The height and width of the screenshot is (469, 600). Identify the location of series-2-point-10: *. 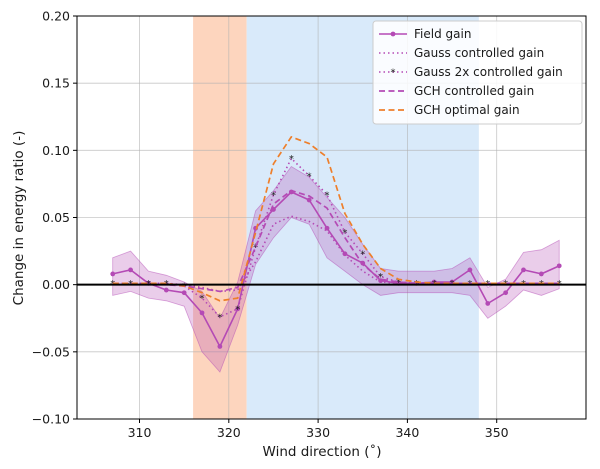
(291, 159).